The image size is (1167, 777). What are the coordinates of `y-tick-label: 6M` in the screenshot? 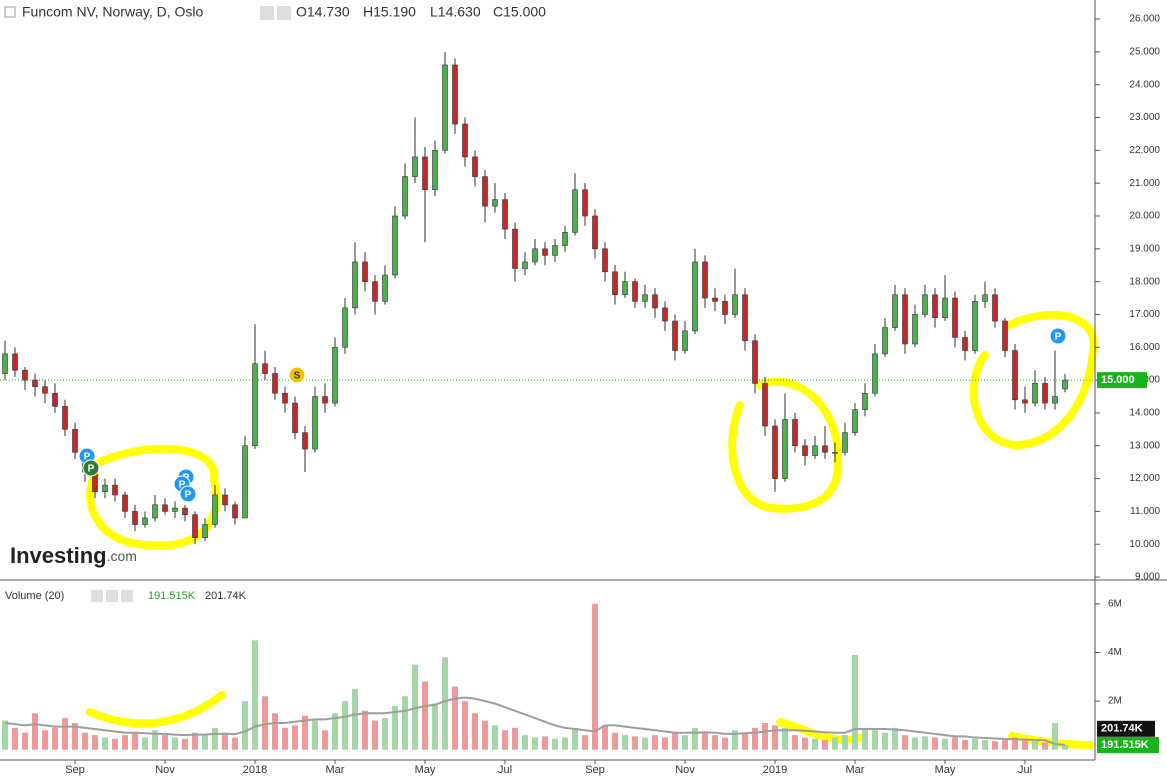 It's located at (1115, 604).